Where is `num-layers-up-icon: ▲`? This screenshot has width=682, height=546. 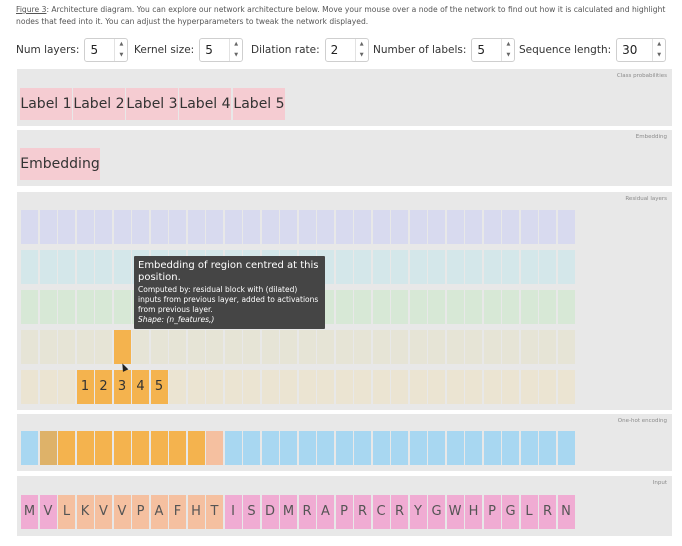 num-layers-up-icon: ▲ is located at coordinates (121, 44).